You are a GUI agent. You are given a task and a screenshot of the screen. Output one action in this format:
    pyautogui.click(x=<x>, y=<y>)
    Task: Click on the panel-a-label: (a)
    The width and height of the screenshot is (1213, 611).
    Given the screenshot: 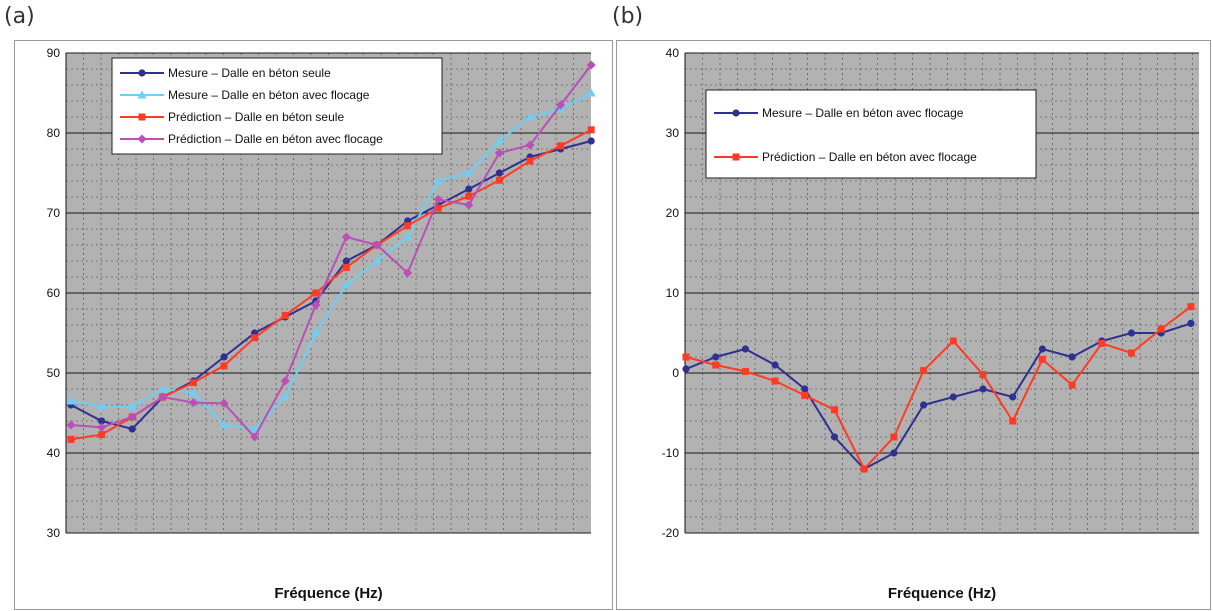 What is the action you would take?
    pyautogui.click(x=19, y=16)
    